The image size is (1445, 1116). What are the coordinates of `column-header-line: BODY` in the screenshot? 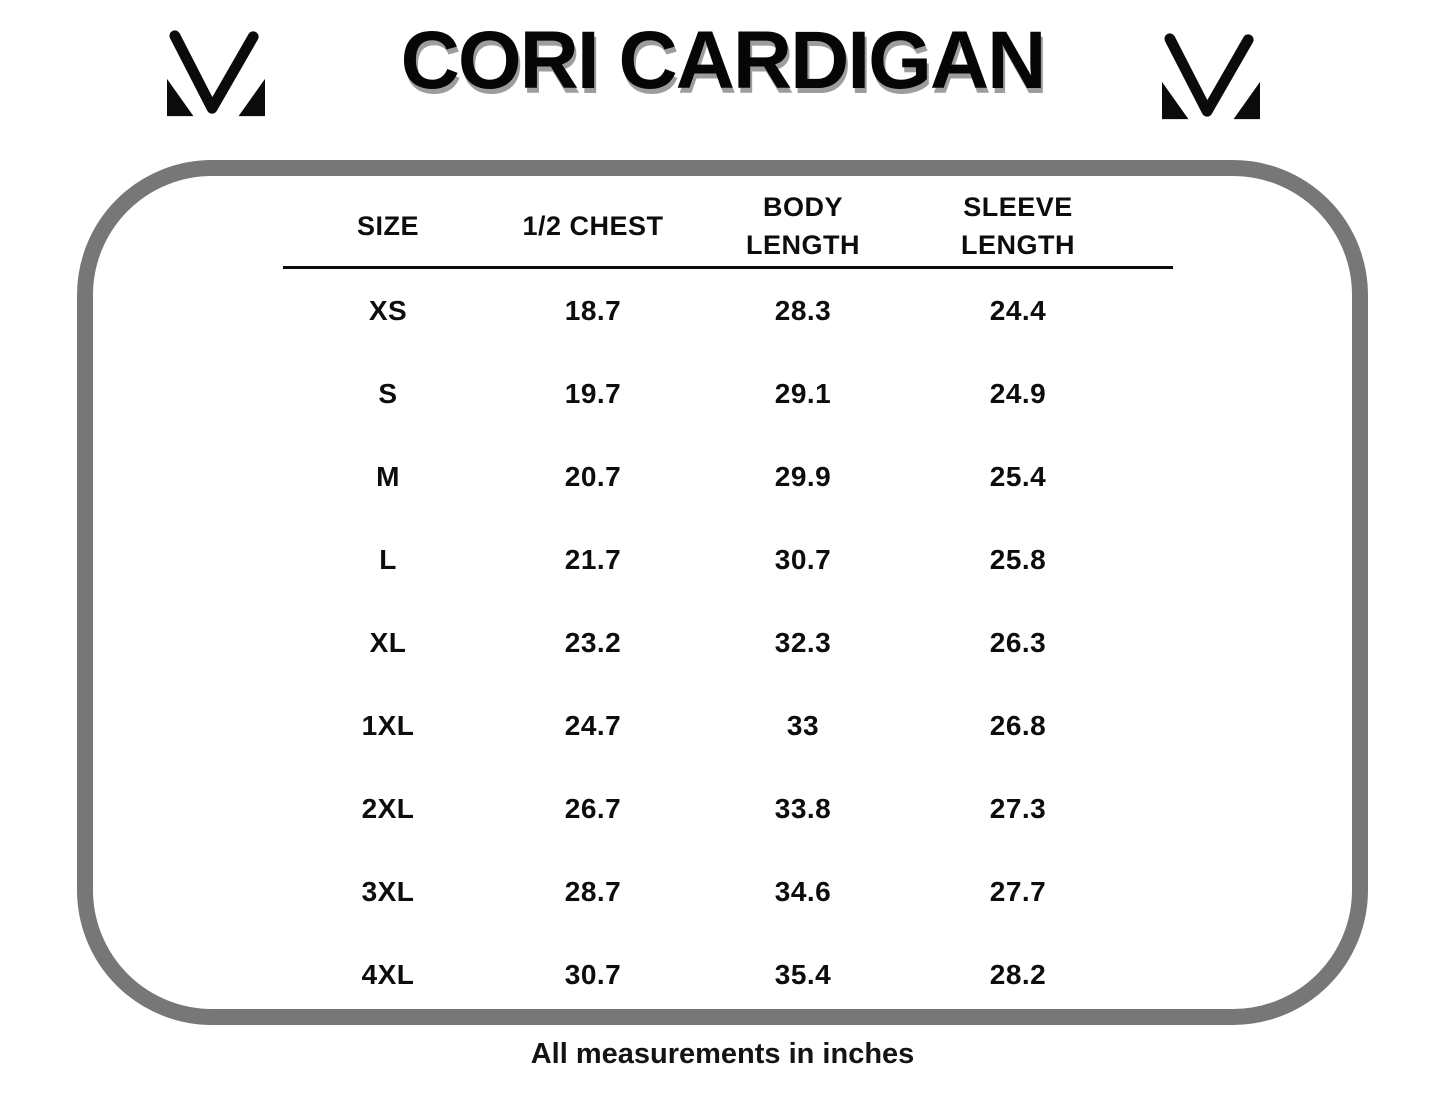 It's located at (802, 207).